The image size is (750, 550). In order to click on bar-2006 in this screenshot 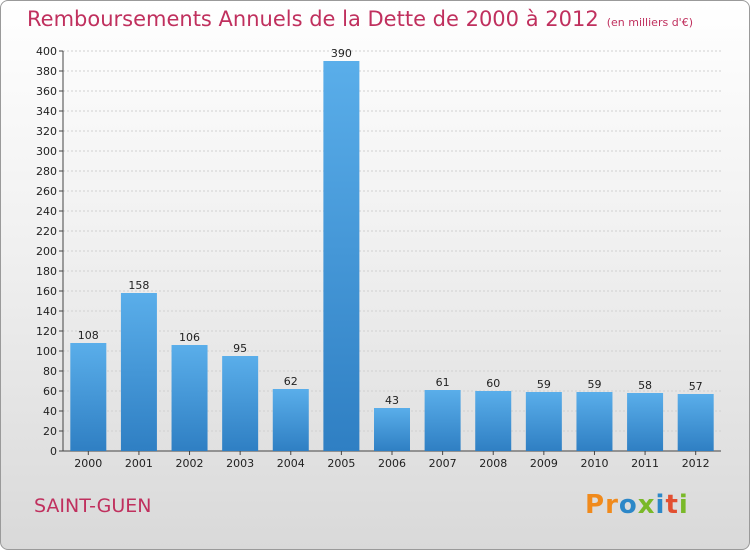, I will do `click(392, 429)`.